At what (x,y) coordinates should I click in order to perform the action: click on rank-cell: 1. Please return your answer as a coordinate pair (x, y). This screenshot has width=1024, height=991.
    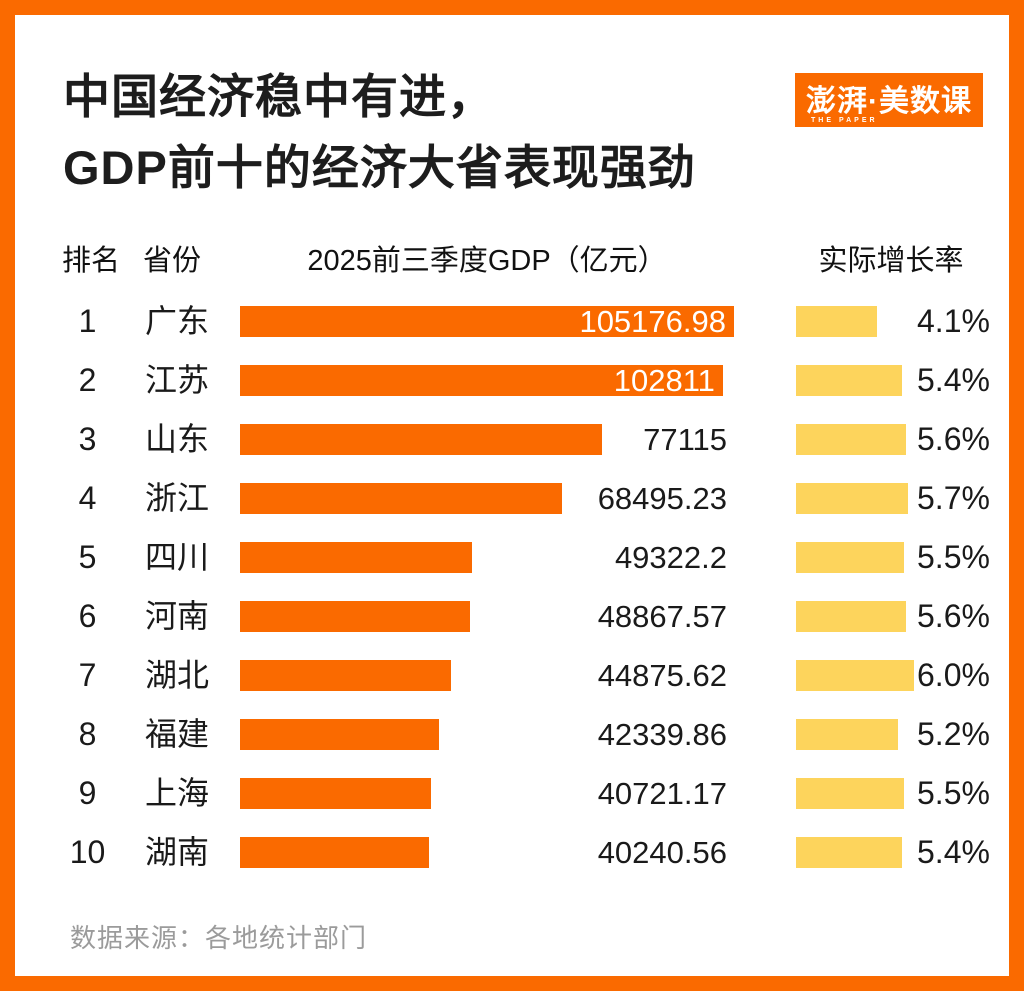
    Looking at the image, I should click on (87, 321).